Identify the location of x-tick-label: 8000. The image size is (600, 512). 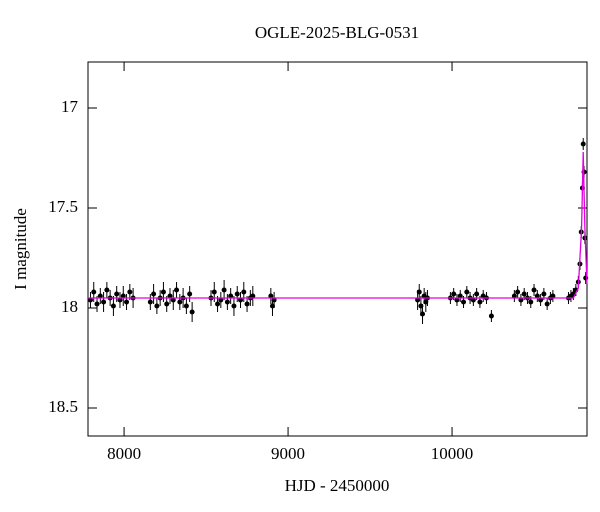
(124, 453).